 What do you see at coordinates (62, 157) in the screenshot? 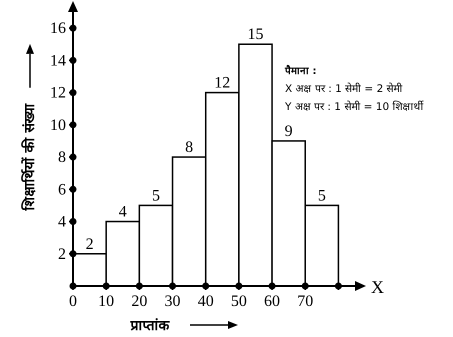
I see `y-tick-label: 8` at bounding box center [62, 157].